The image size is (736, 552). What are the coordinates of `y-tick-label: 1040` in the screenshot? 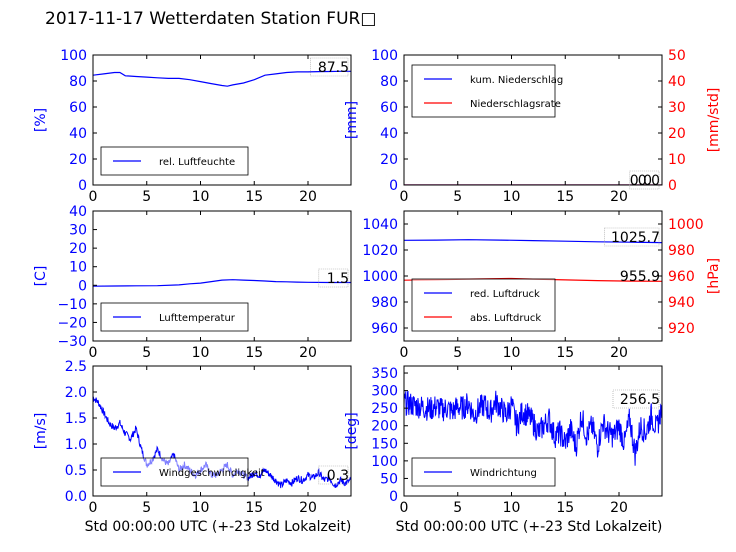 It's located at (380, 225).